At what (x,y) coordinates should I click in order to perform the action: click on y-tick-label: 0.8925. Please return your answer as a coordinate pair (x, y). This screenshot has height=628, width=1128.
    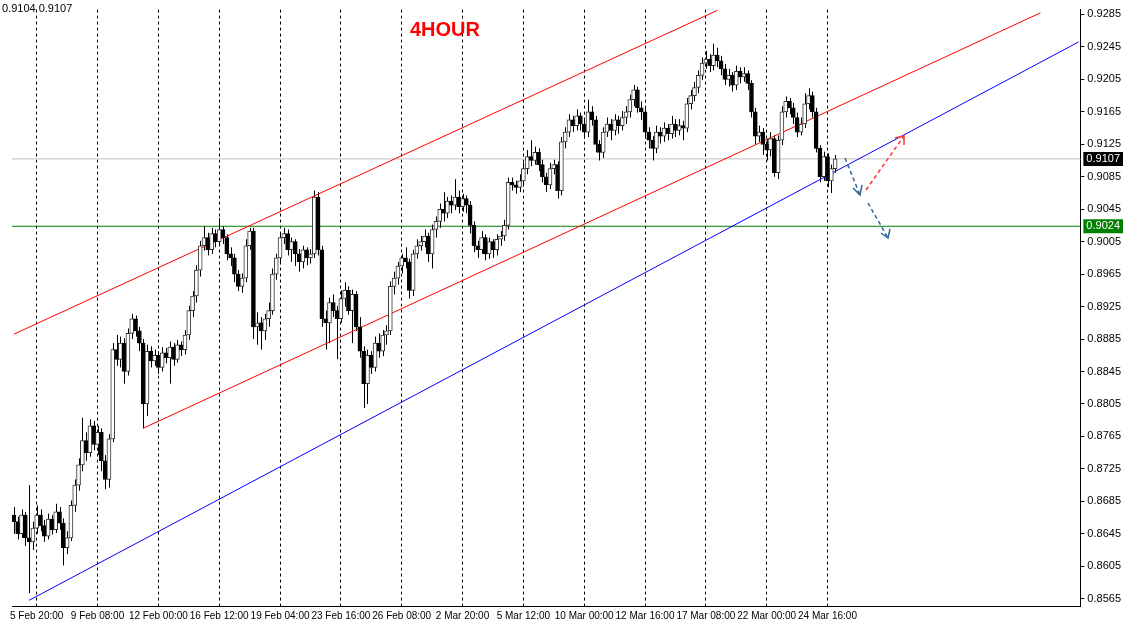
    Looking at the image, I should click on (1104, 305).